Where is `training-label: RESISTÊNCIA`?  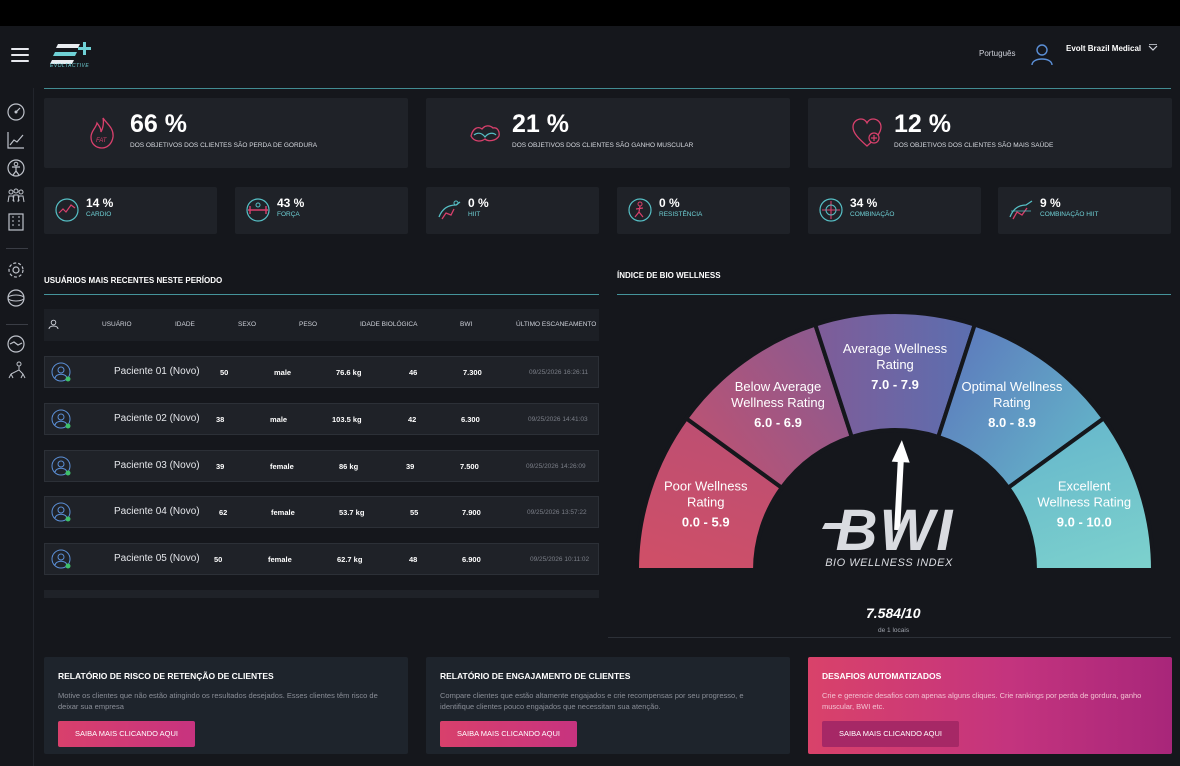
training-label: RESISTÊNCIA is located at coordinates (681, 214).